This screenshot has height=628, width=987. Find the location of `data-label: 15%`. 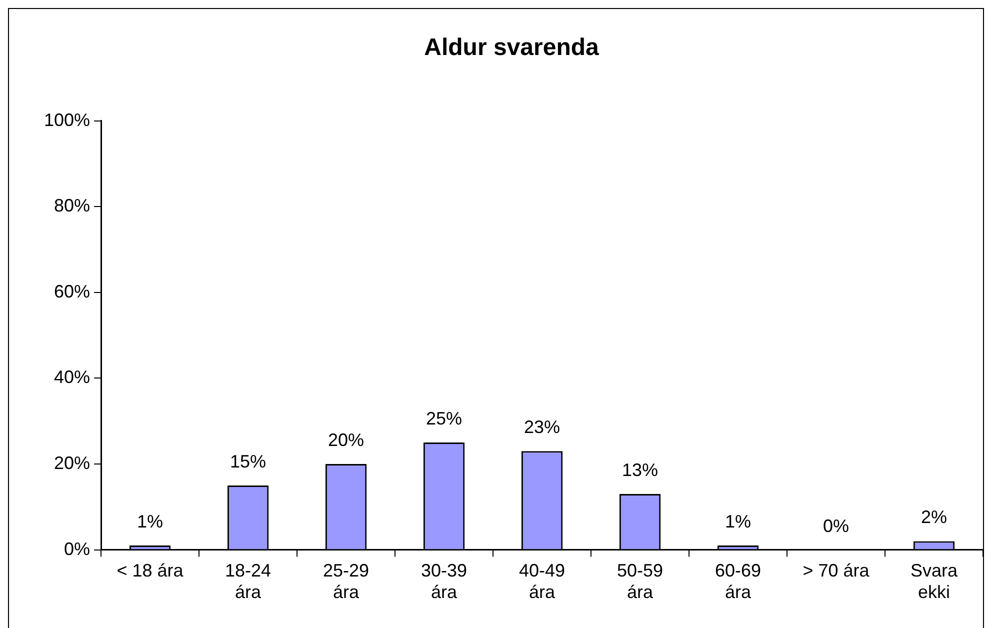

data-label: 15% is located at coordinates (248, 461).